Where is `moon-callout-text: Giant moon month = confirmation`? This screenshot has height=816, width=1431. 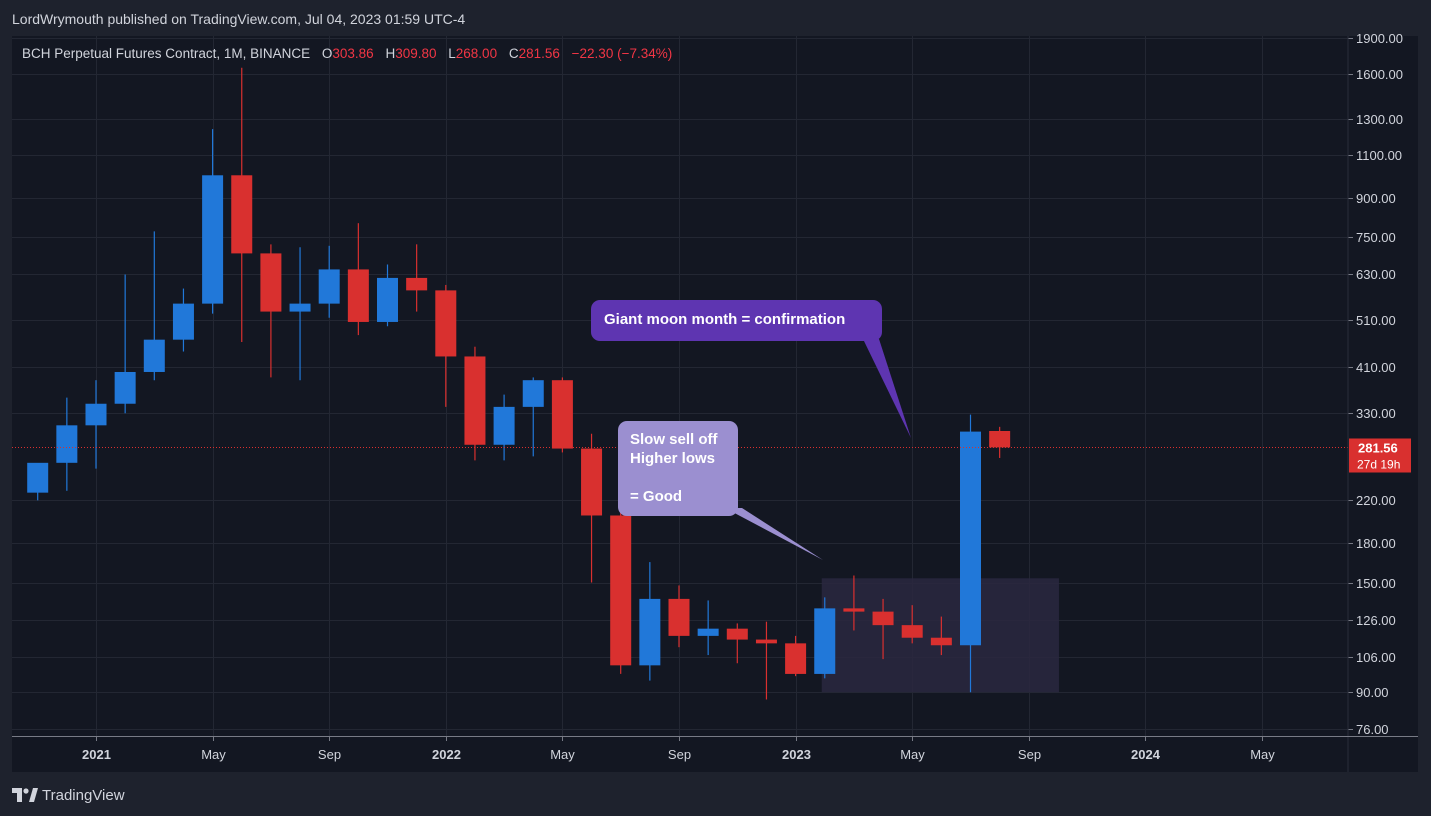
moon-callout-text: Giant moon month = confirmation is located at coordinates (725, 319).